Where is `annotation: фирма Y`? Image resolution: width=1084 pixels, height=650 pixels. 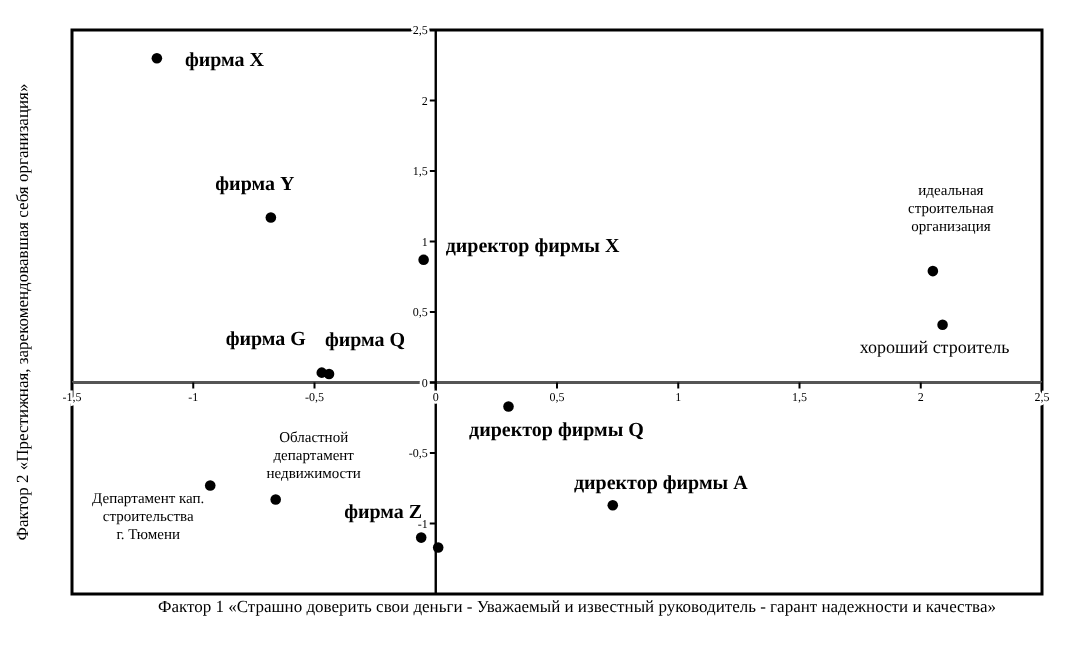
annotation: фирма Y is located at coordinates (255, 184).